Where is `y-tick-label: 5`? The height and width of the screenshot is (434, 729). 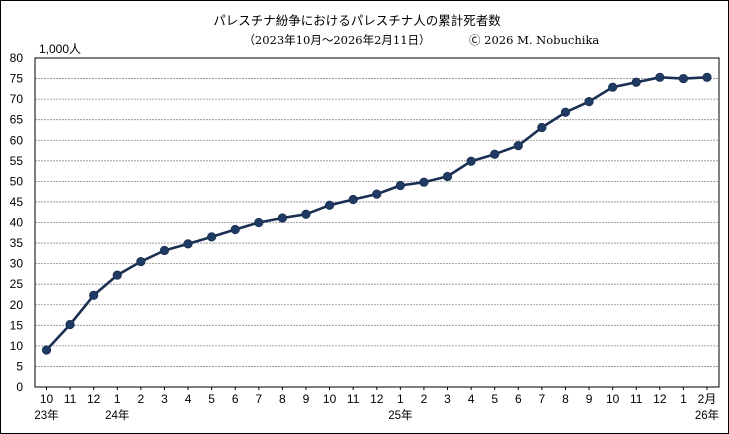 y-tick-label: 5 is located at coordinates (19, 366).